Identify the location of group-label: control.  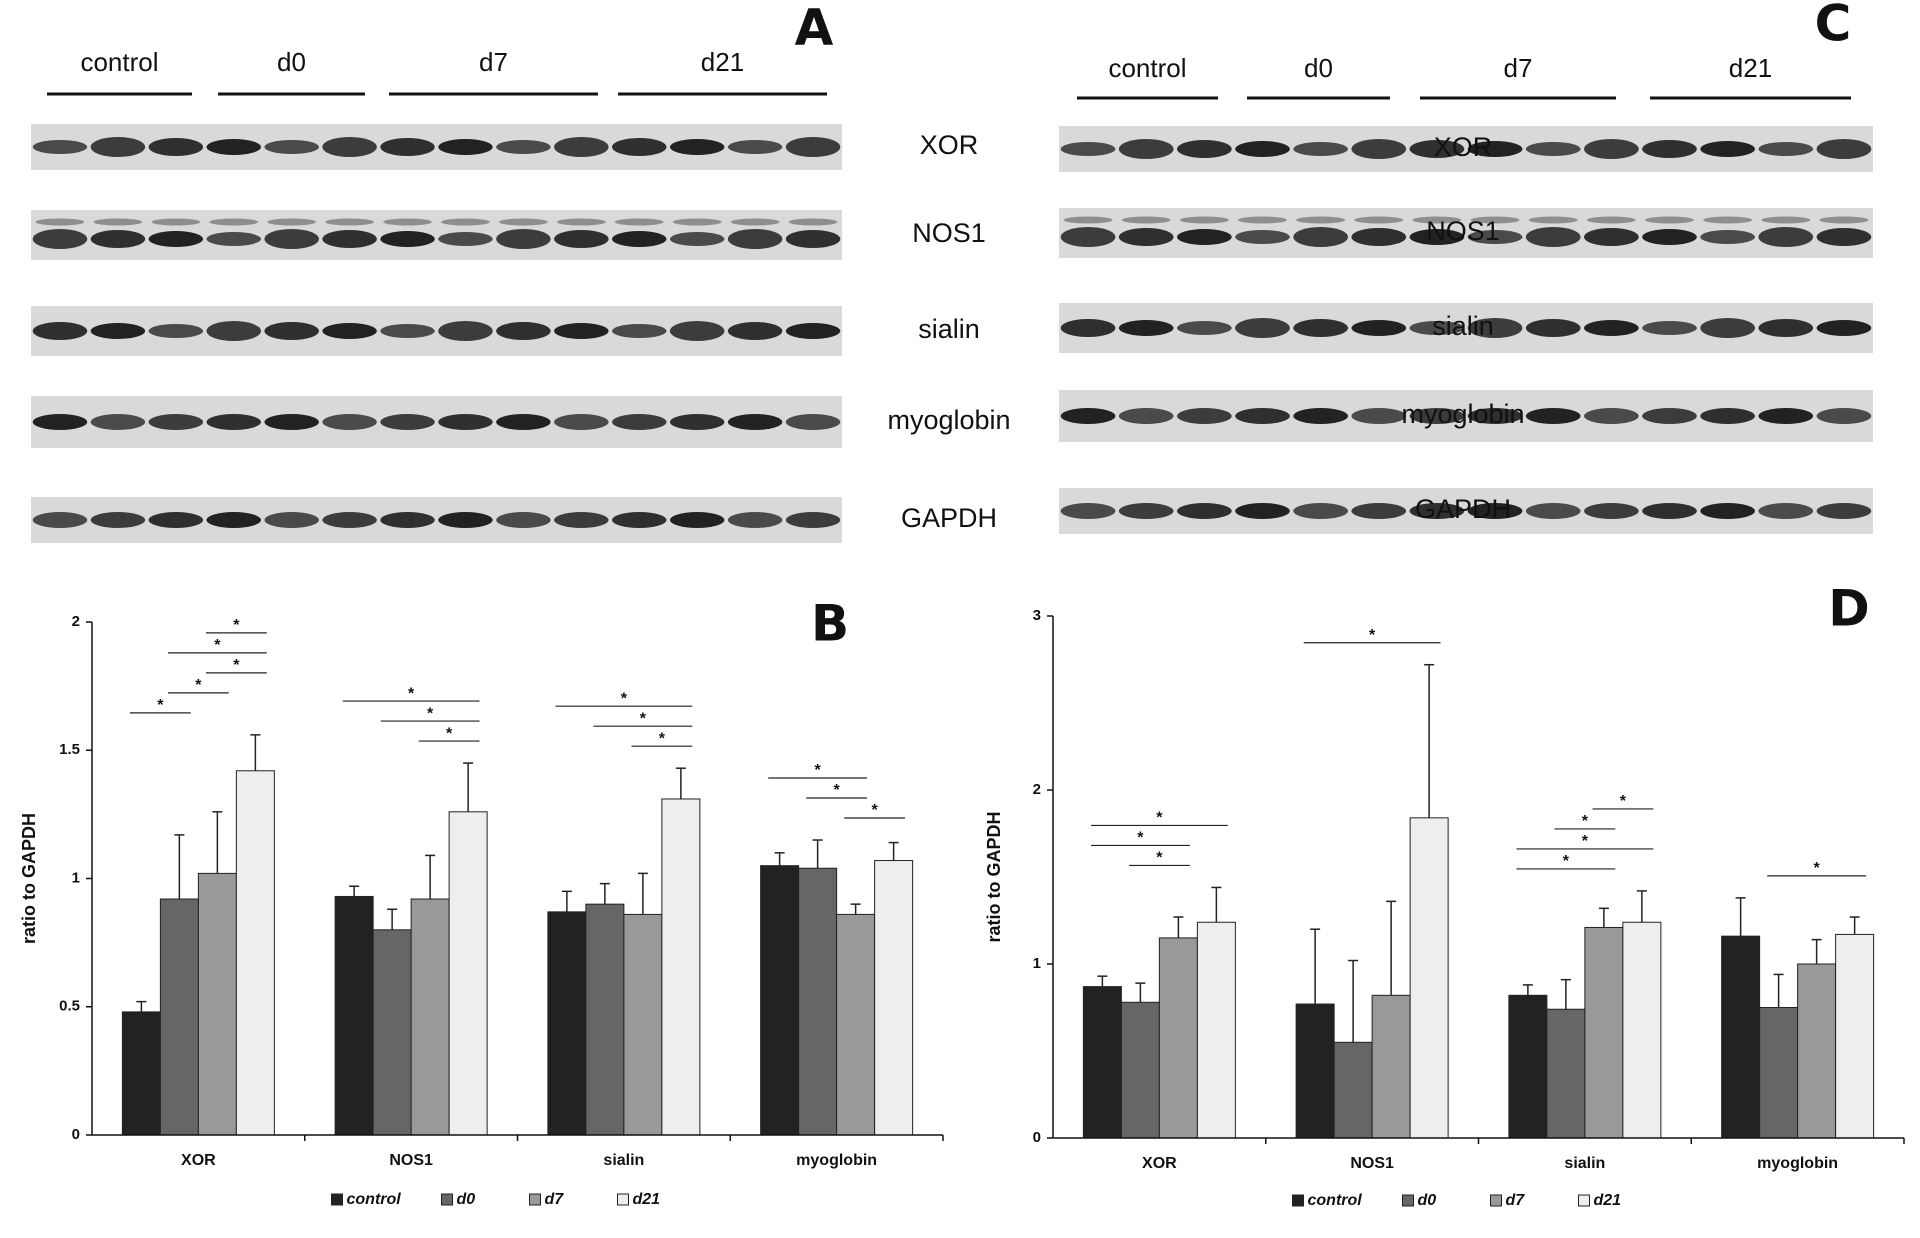
(119, 62).